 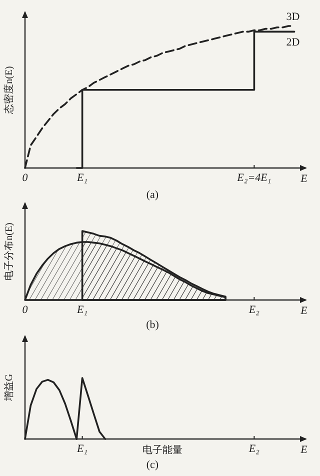 What do you see at coordinates (304, 450) in the screenshot?
I see `text: E` at bounding box center [304, 450].